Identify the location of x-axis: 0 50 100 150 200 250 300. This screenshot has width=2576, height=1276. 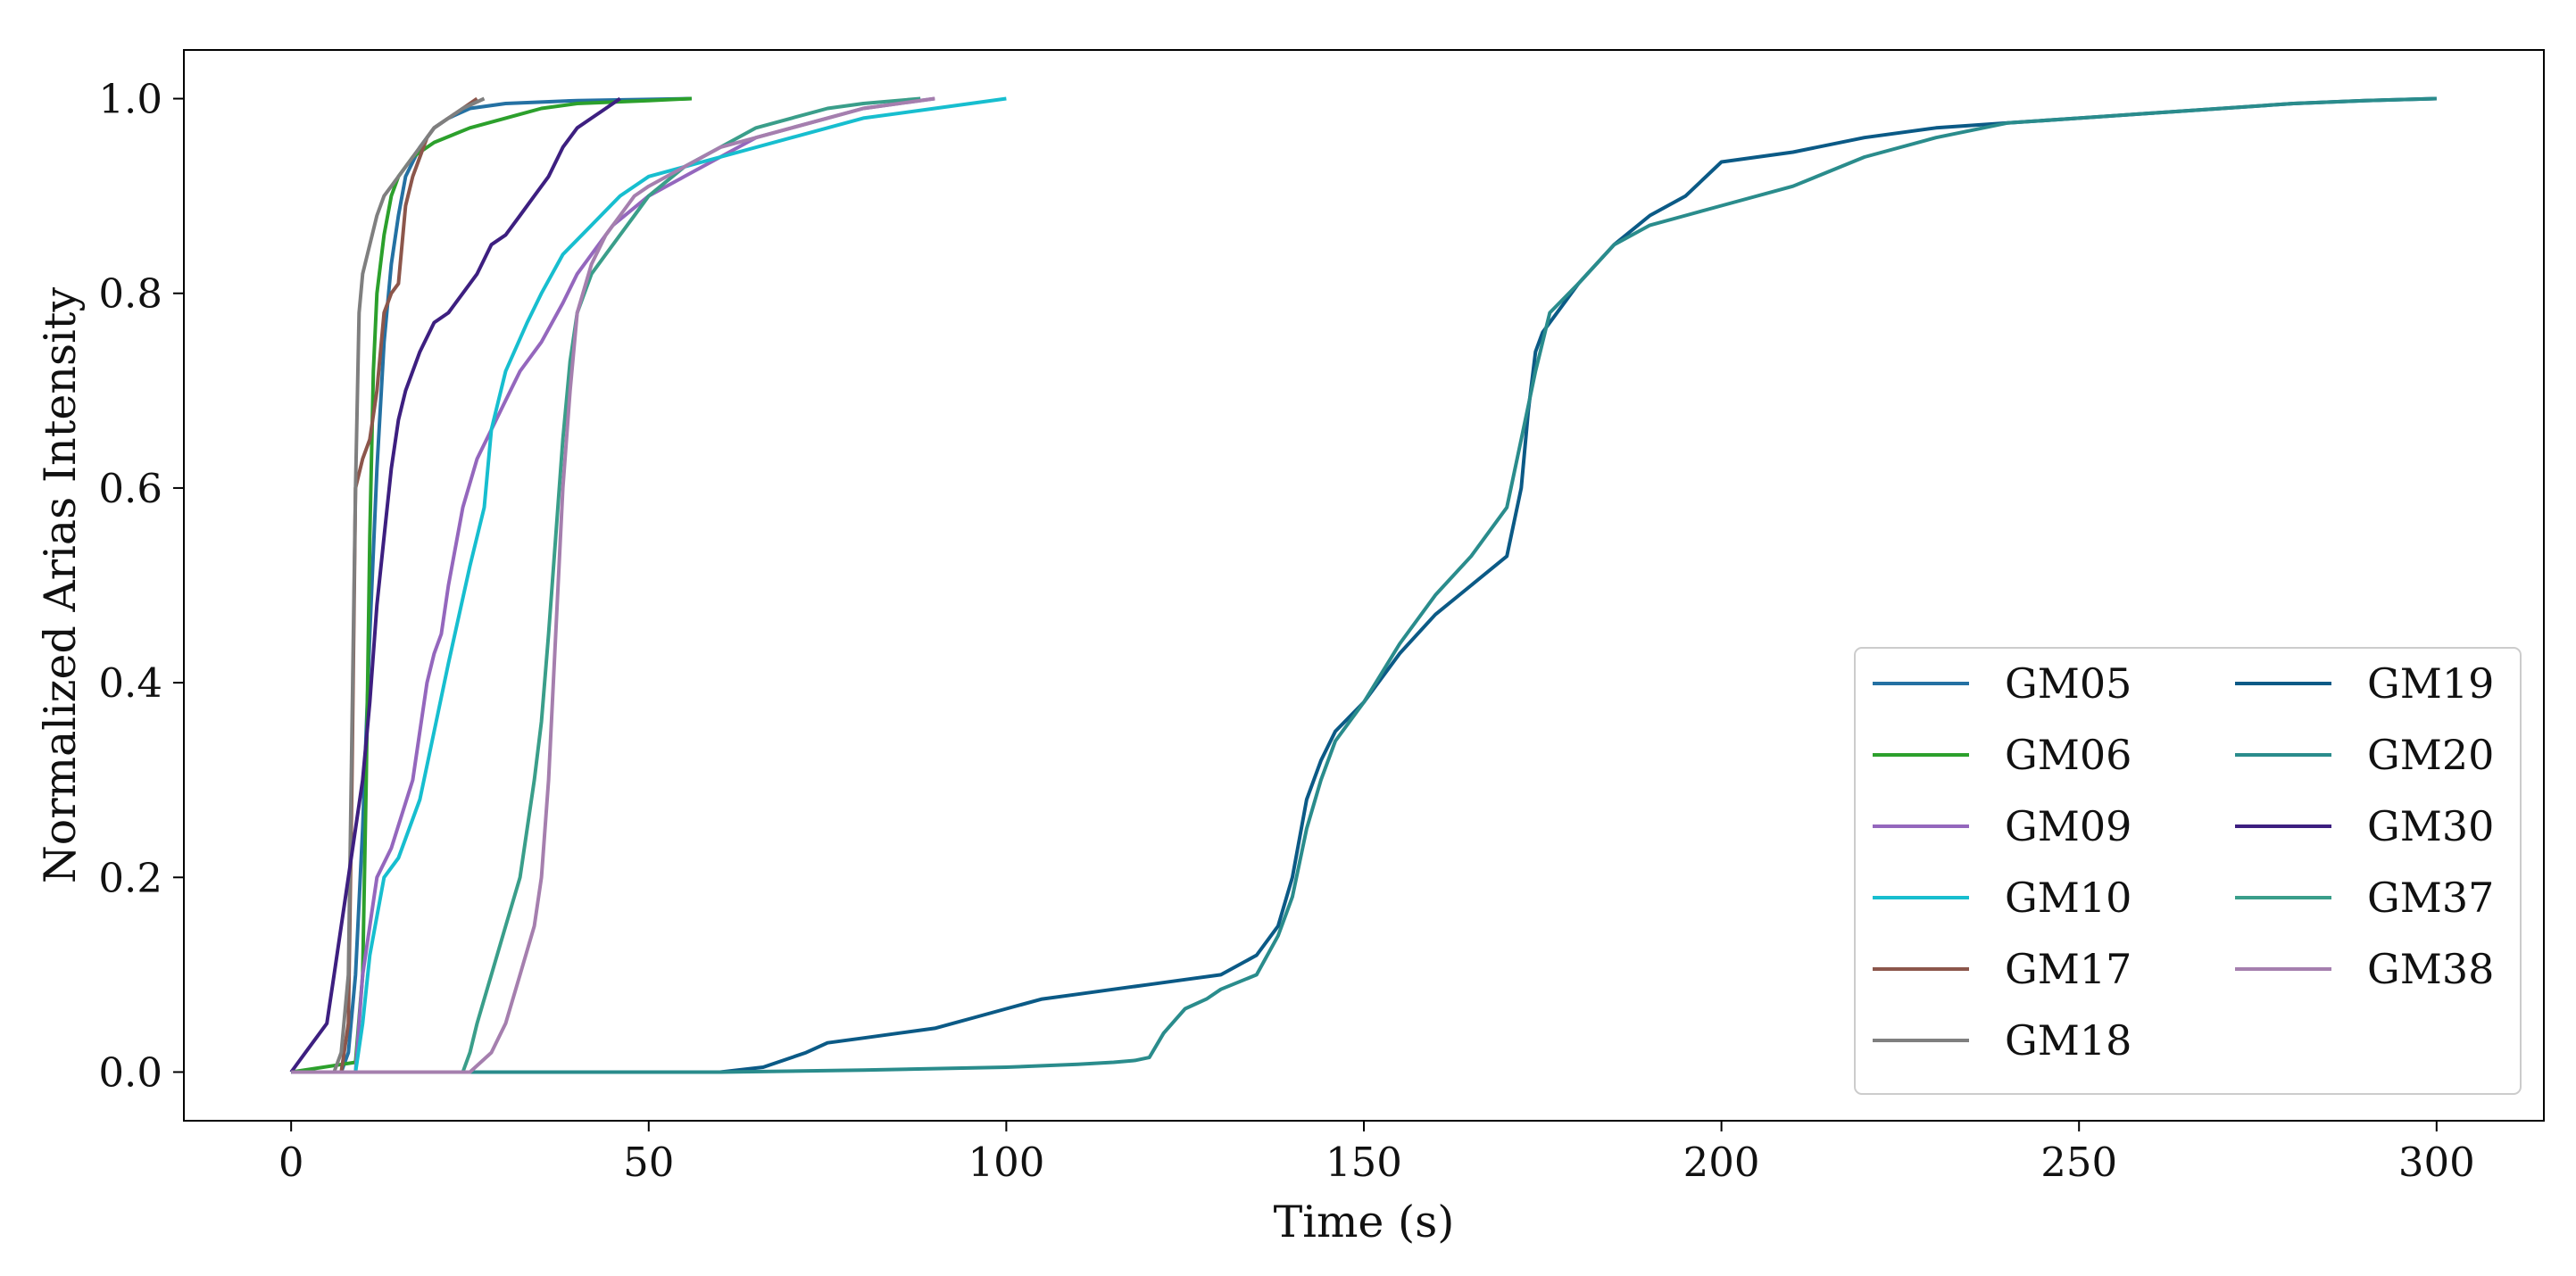
(1376, 1153).